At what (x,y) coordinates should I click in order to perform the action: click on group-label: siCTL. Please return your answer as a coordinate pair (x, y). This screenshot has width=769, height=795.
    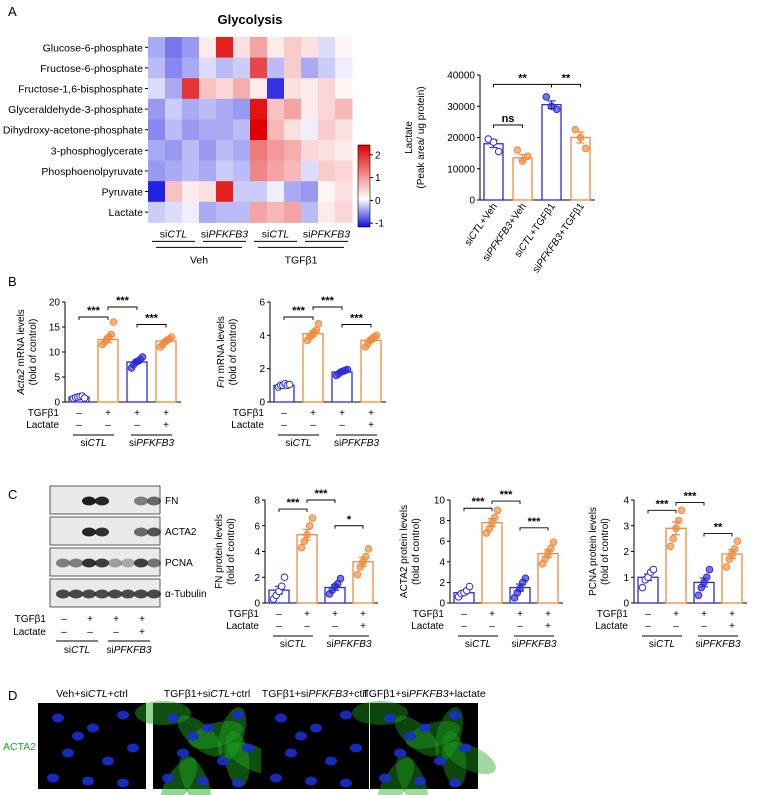
    Looking at the image, I should click on (662, 644).